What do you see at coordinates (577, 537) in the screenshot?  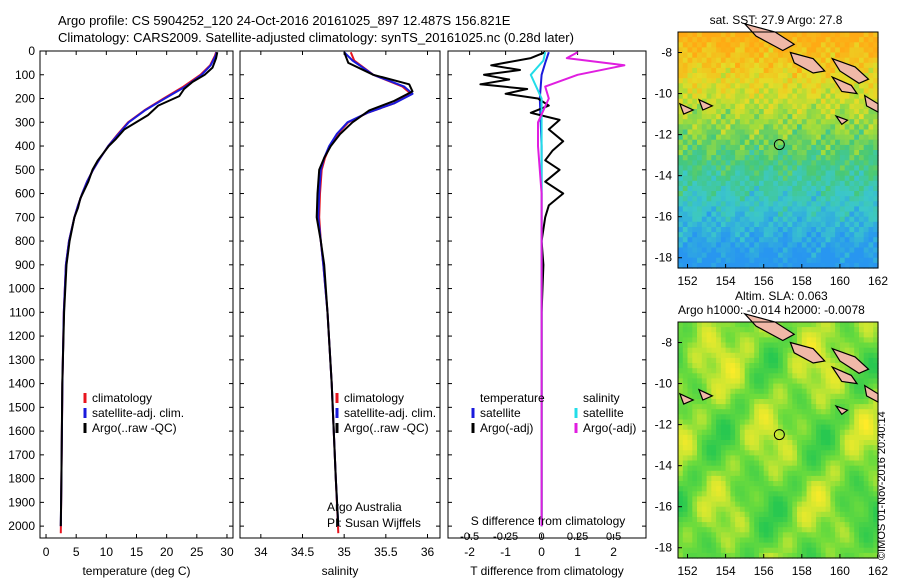 I see `difference-top-tick-label: 0.25` at bounding box center [577, 537].